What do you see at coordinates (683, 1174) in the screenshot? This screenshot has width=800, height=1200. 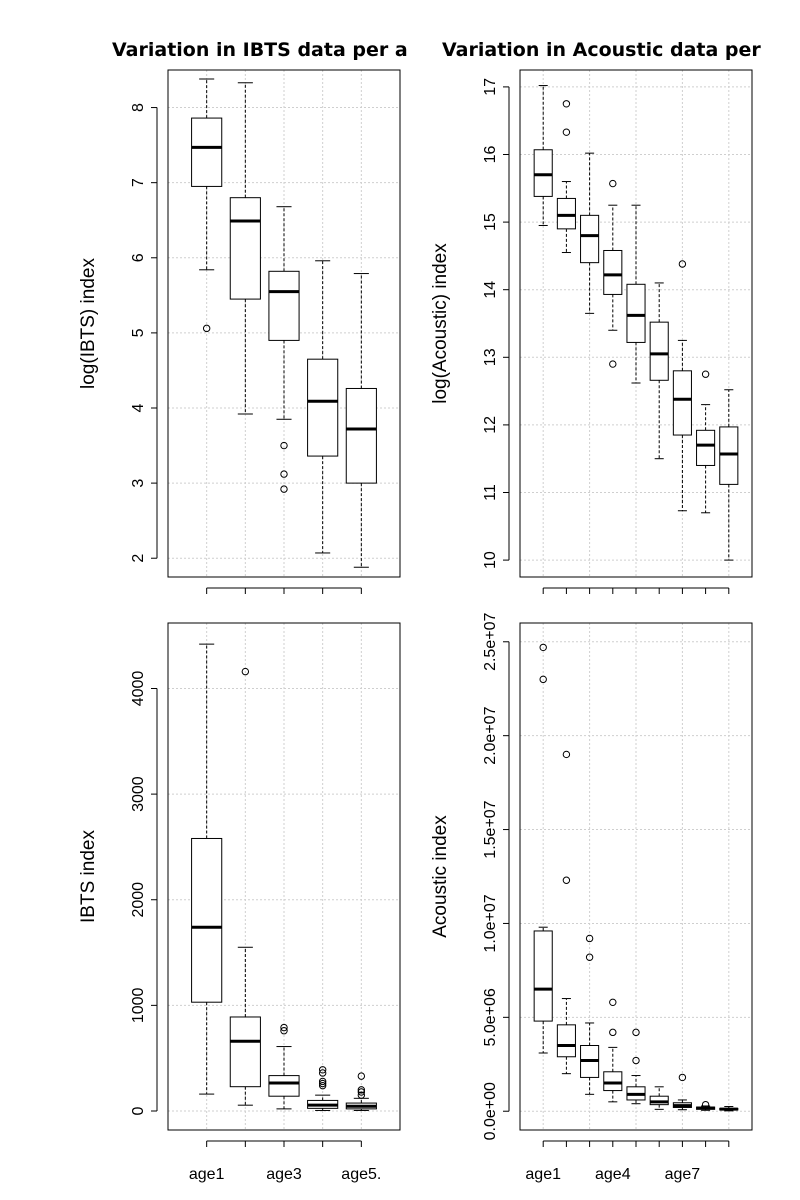 I see `x-tick-label: age7` at bounding box center [683, 1174].